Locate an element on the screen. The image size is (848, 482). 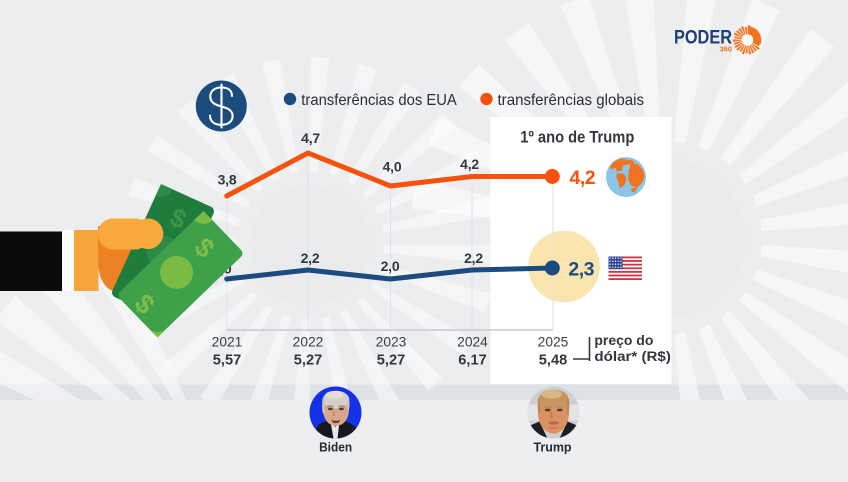
svg-text: 5,57 is located at coordinates (227, 361).